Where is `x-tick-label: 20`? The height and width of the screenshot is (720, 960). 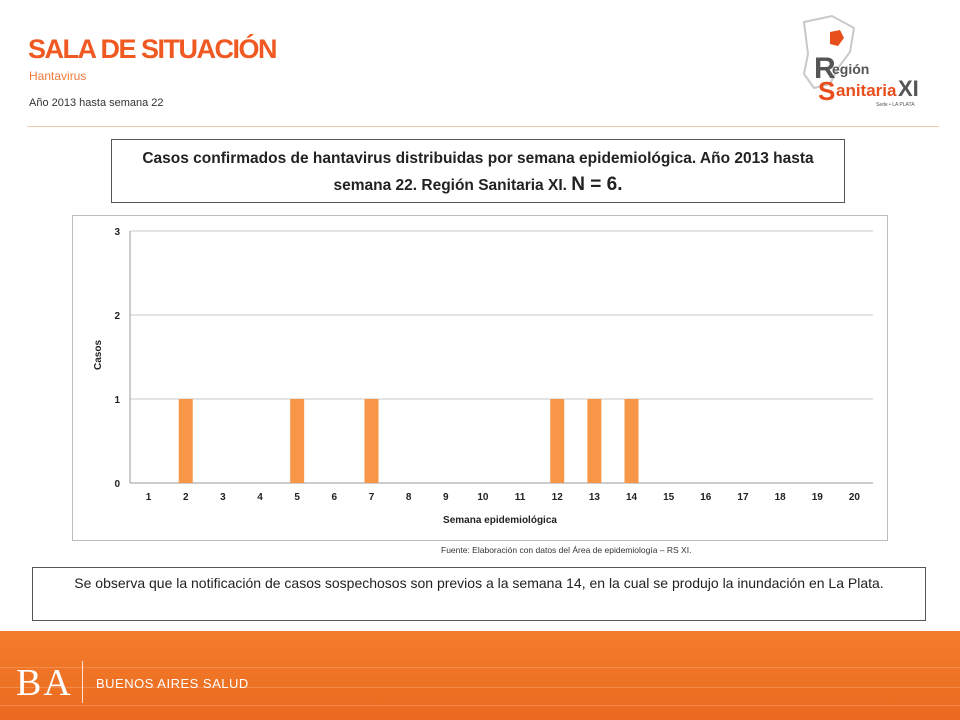
x-tick-label: 20 is located at coordinates (855, 497).